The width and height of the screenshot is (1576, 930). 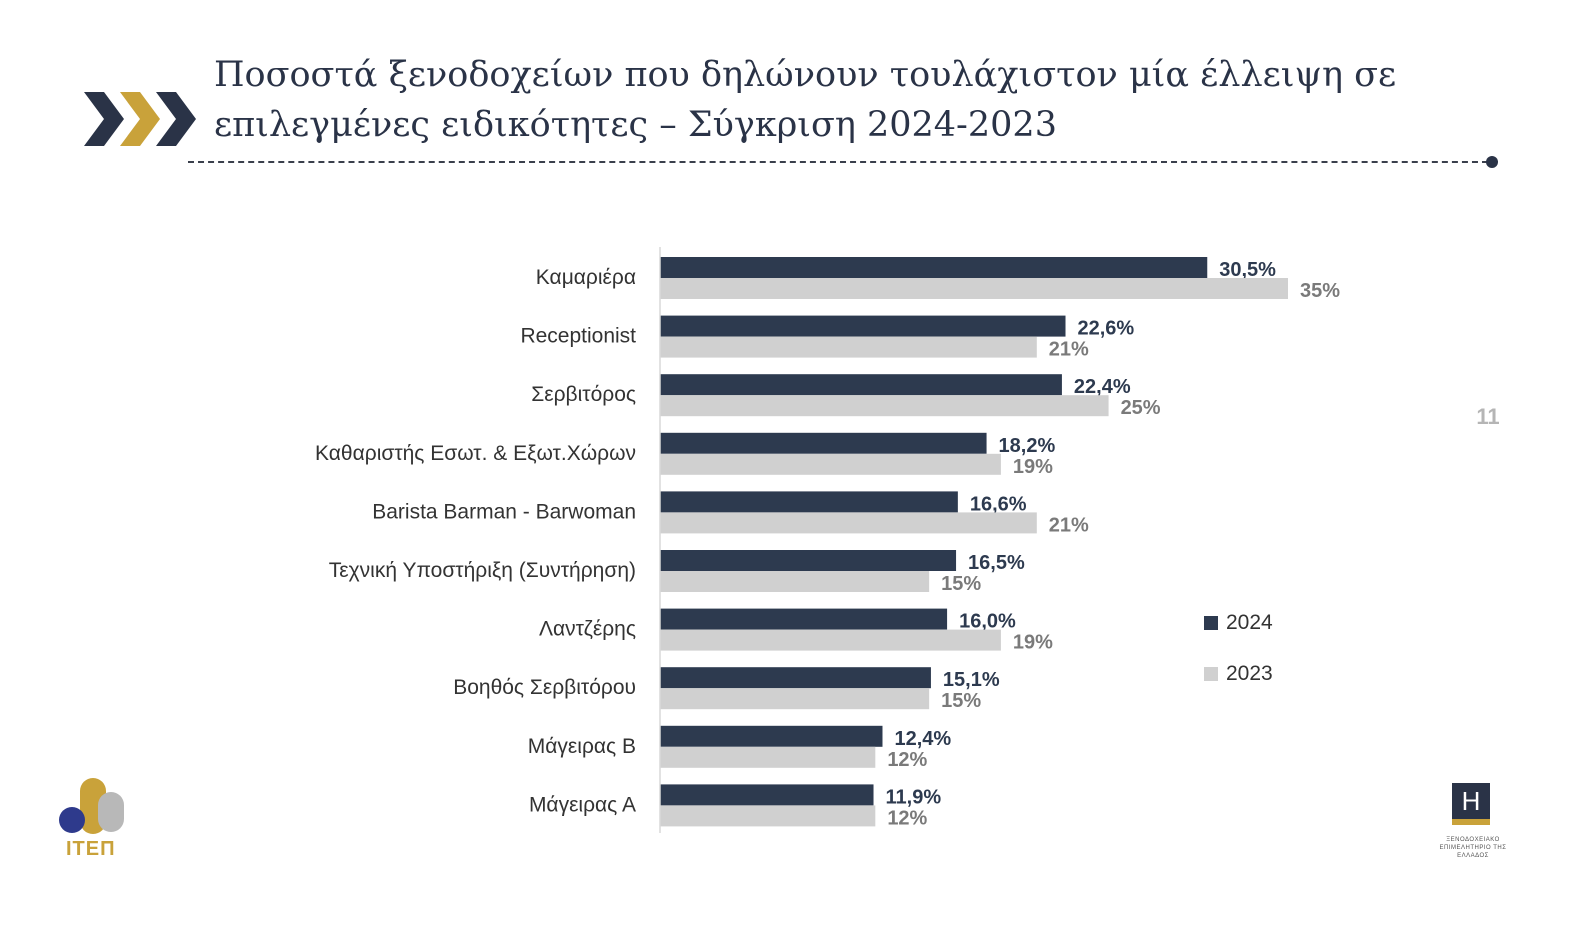 I want to click on category-label: Λαντζέρης, so click(x=587, y=629).